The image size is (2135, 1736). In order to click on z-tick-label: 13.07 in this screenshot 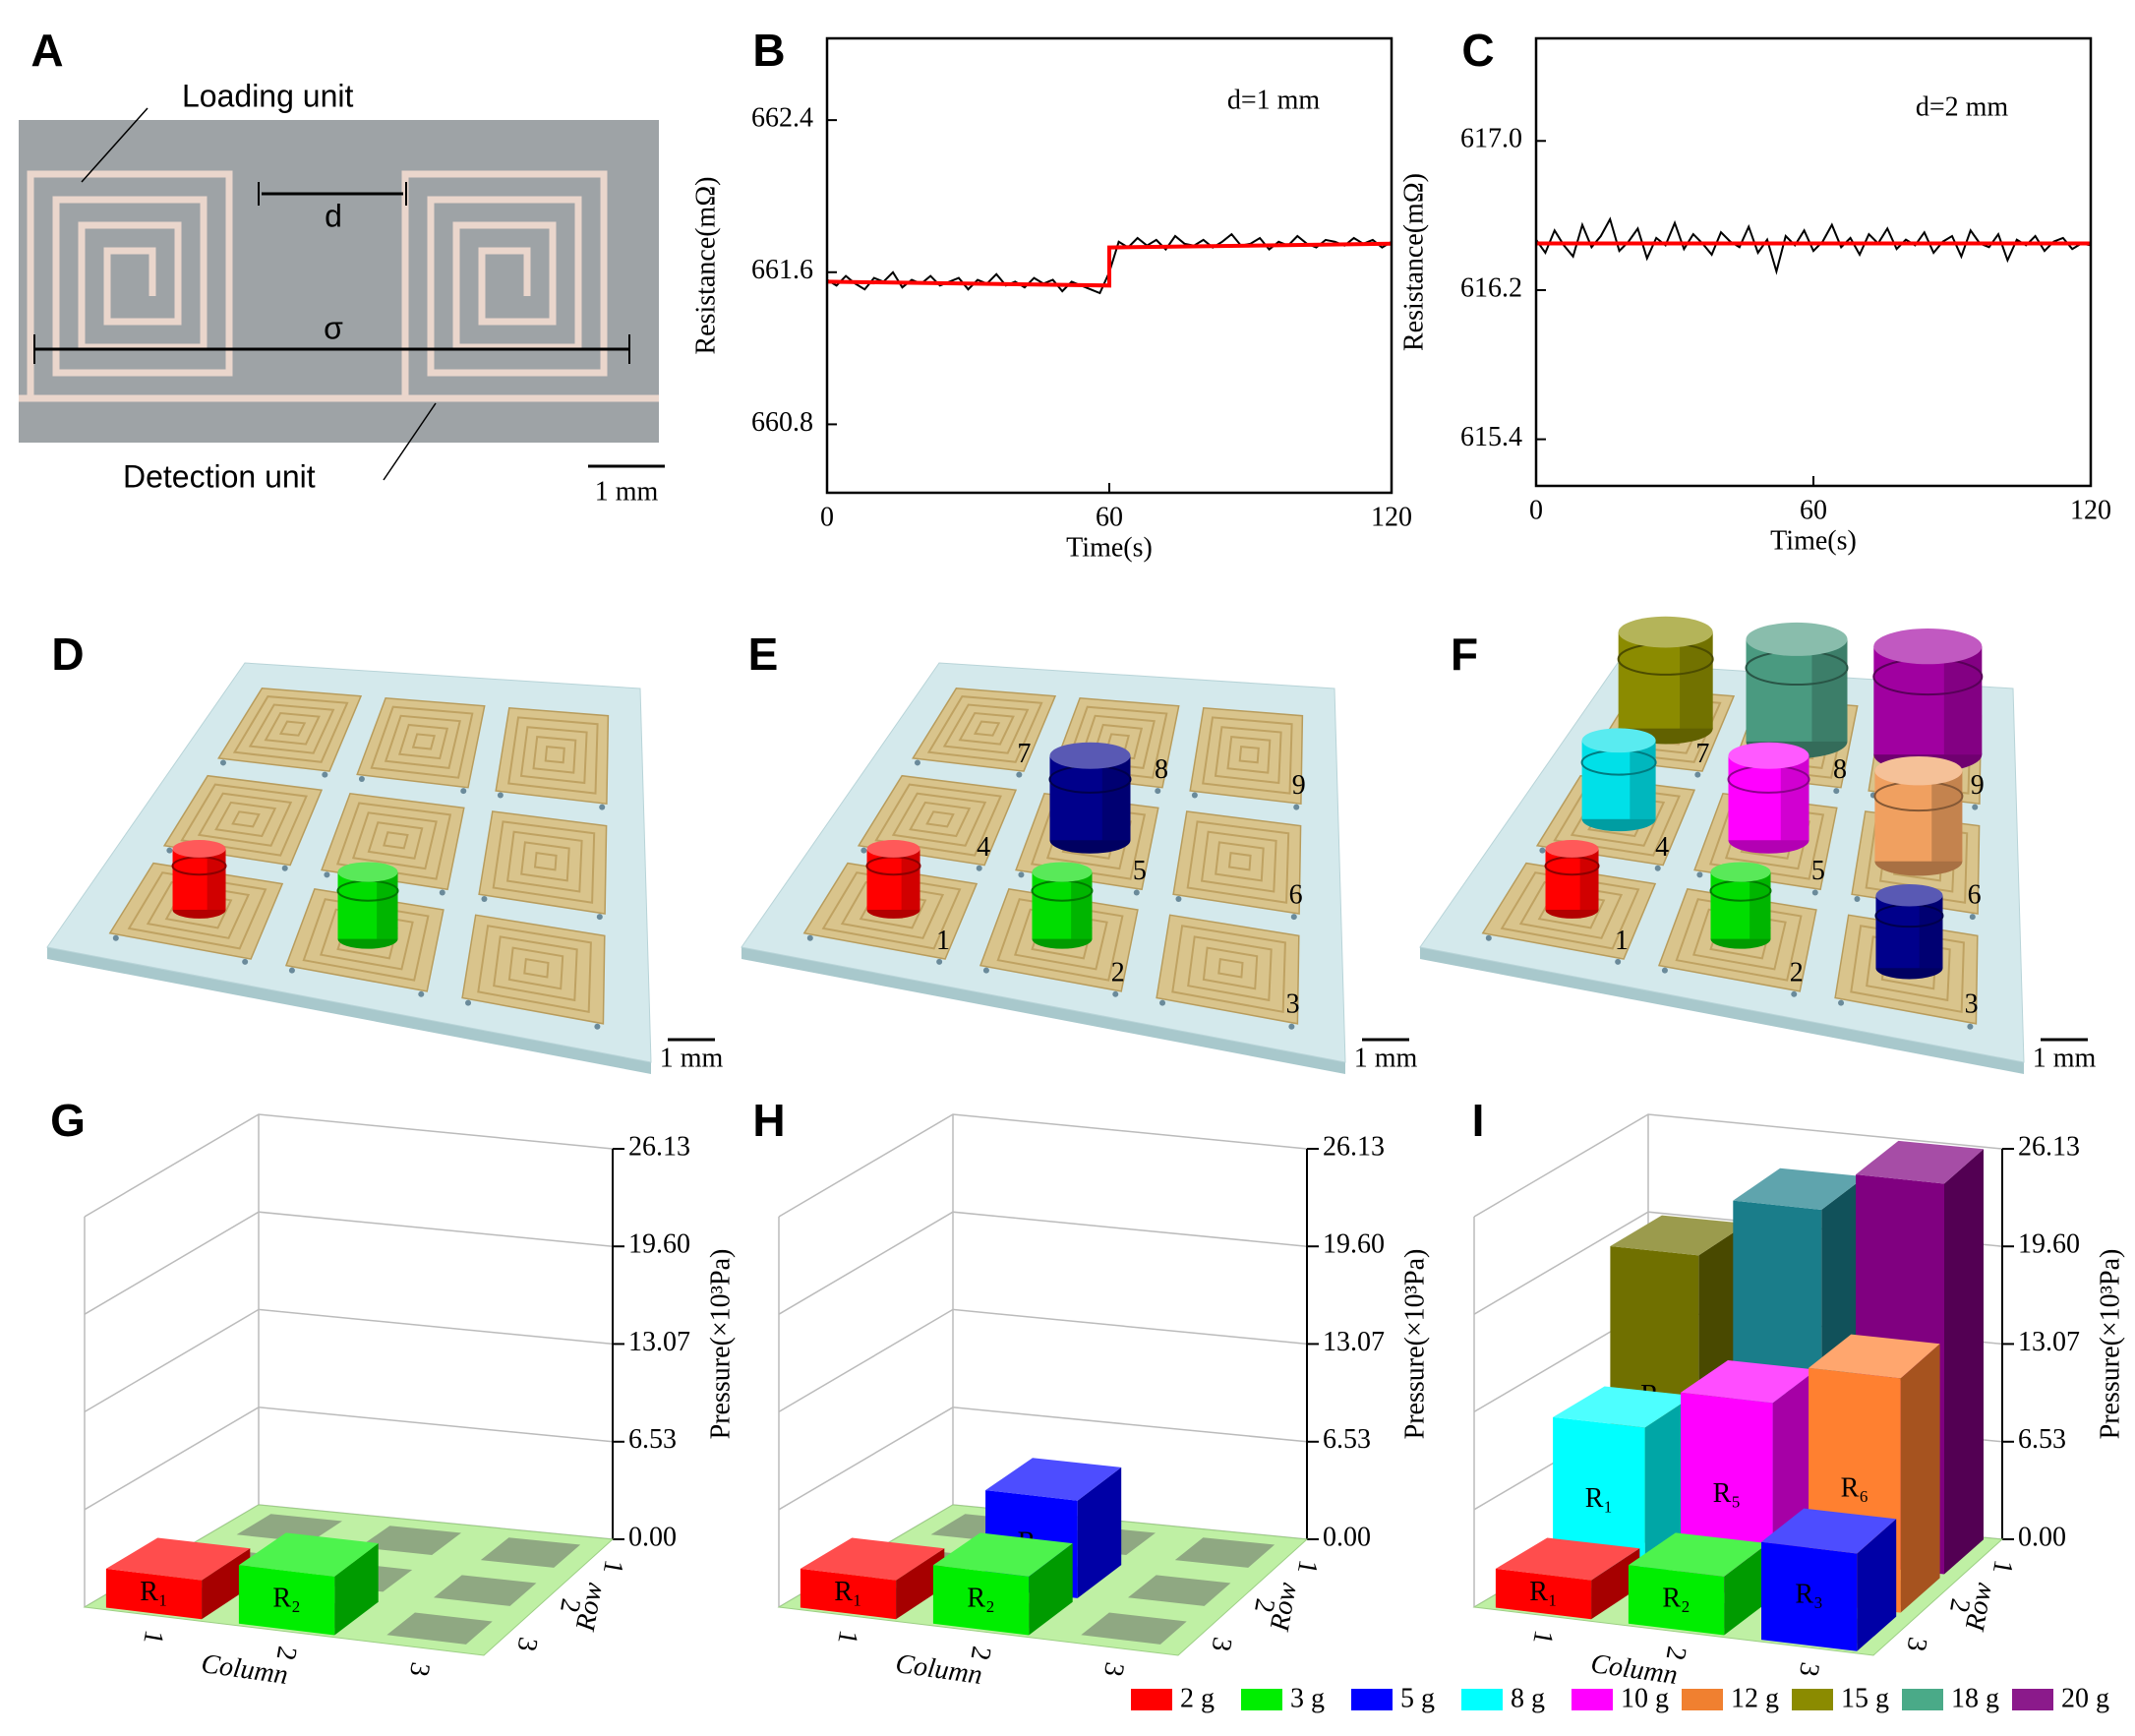, I will do `click(1354, 1342)`.